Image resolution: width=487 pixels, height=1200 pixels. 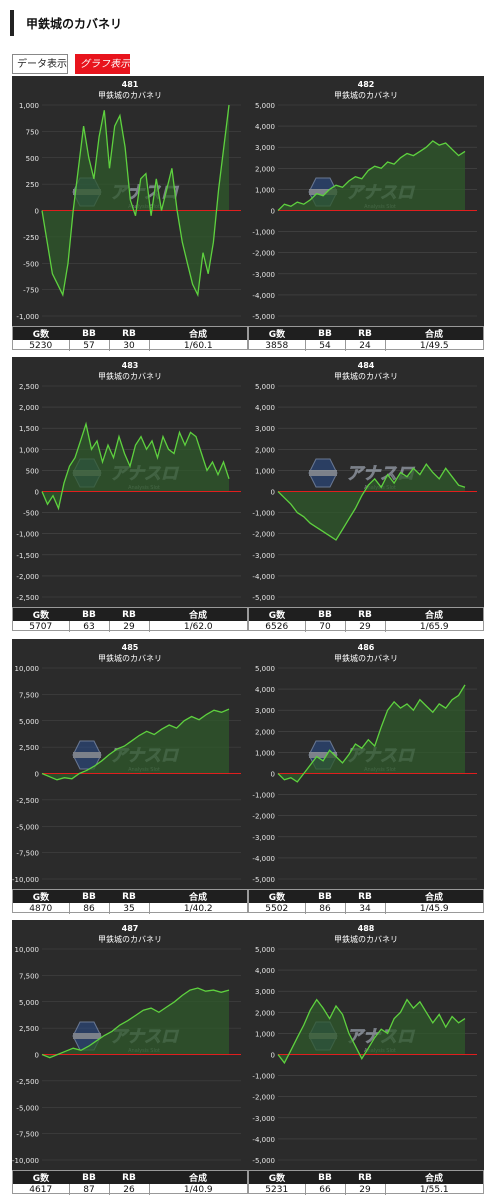 What do you see at coordinates (88, 626) in the screenshot?
I see `bb-value: 63` at bounding box center [88, 626].